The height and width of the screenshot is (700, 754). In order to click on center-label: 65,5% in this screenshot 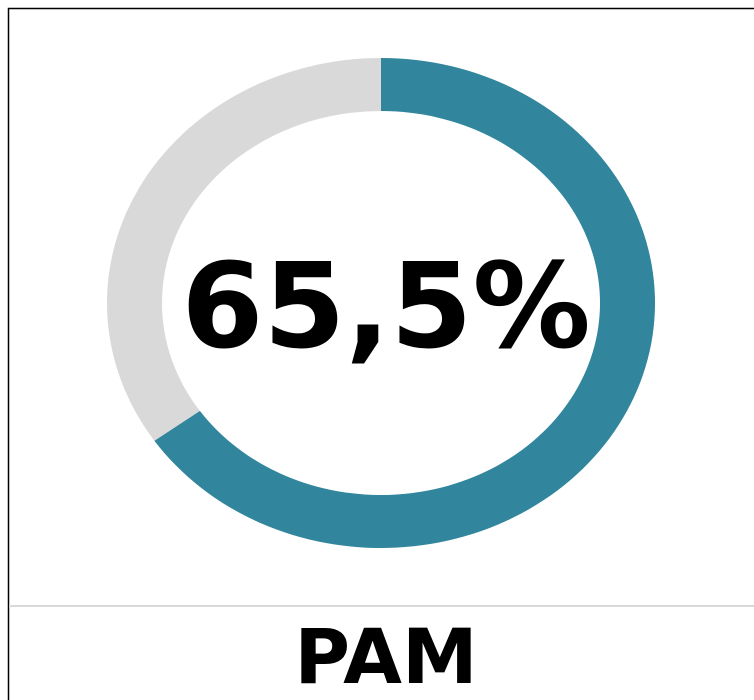, I will do `click(385, 306)`.